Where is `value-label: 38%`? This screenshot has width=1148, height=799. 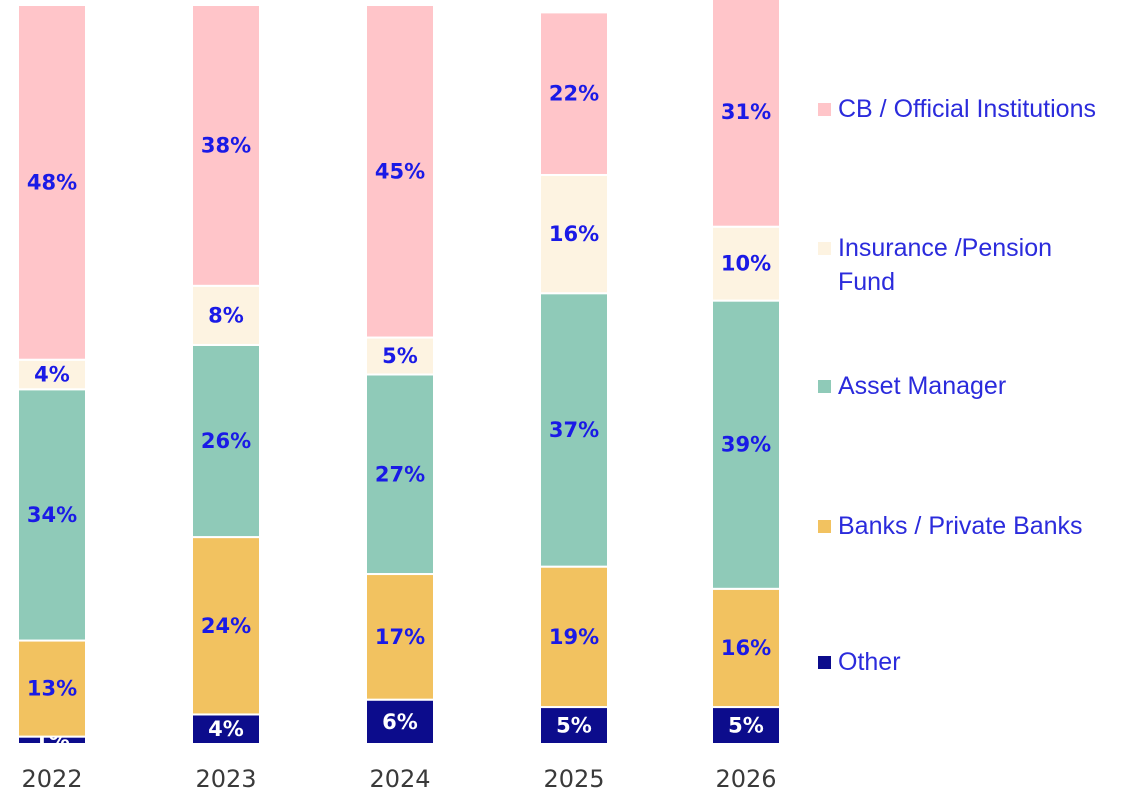 value-label: 38% is located at coordinates (226, 145).